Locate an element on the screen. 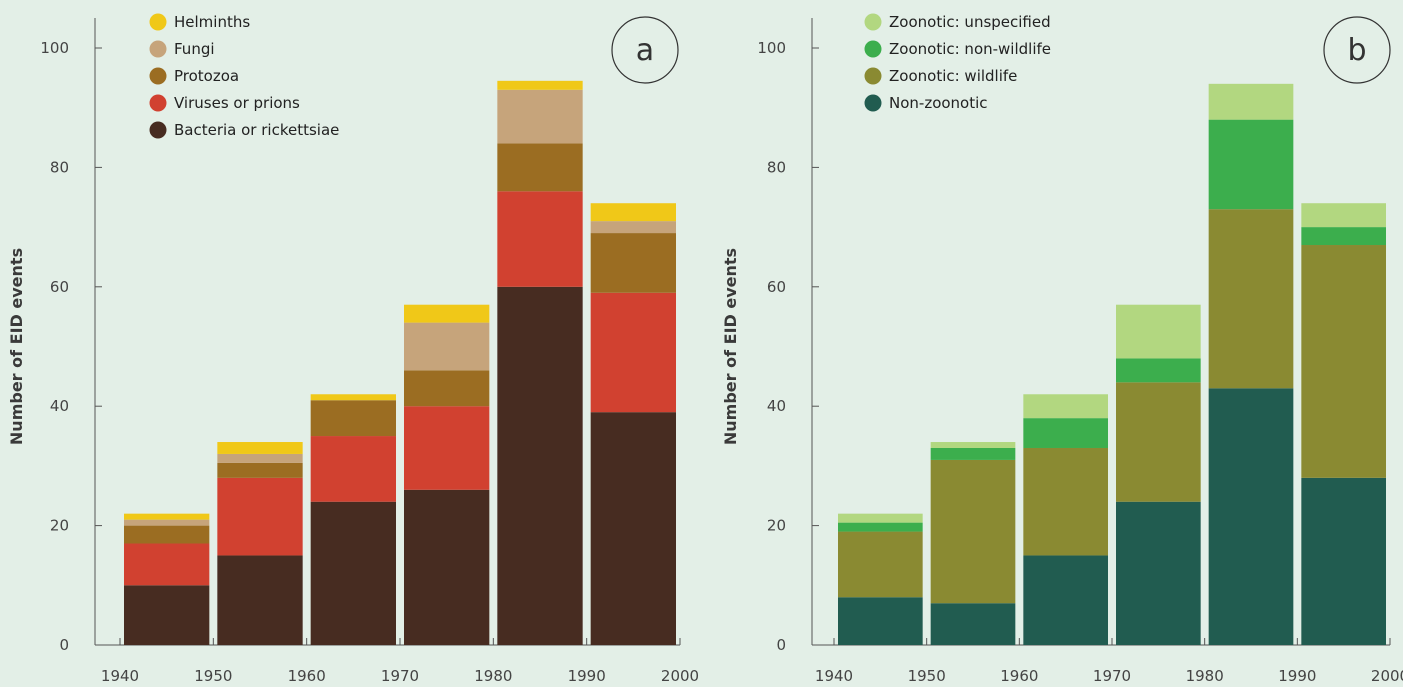 This screenshot has height=687, width=1403. legend-label: Zoonotic: non-wildlife is located at coordinates (970, 49).